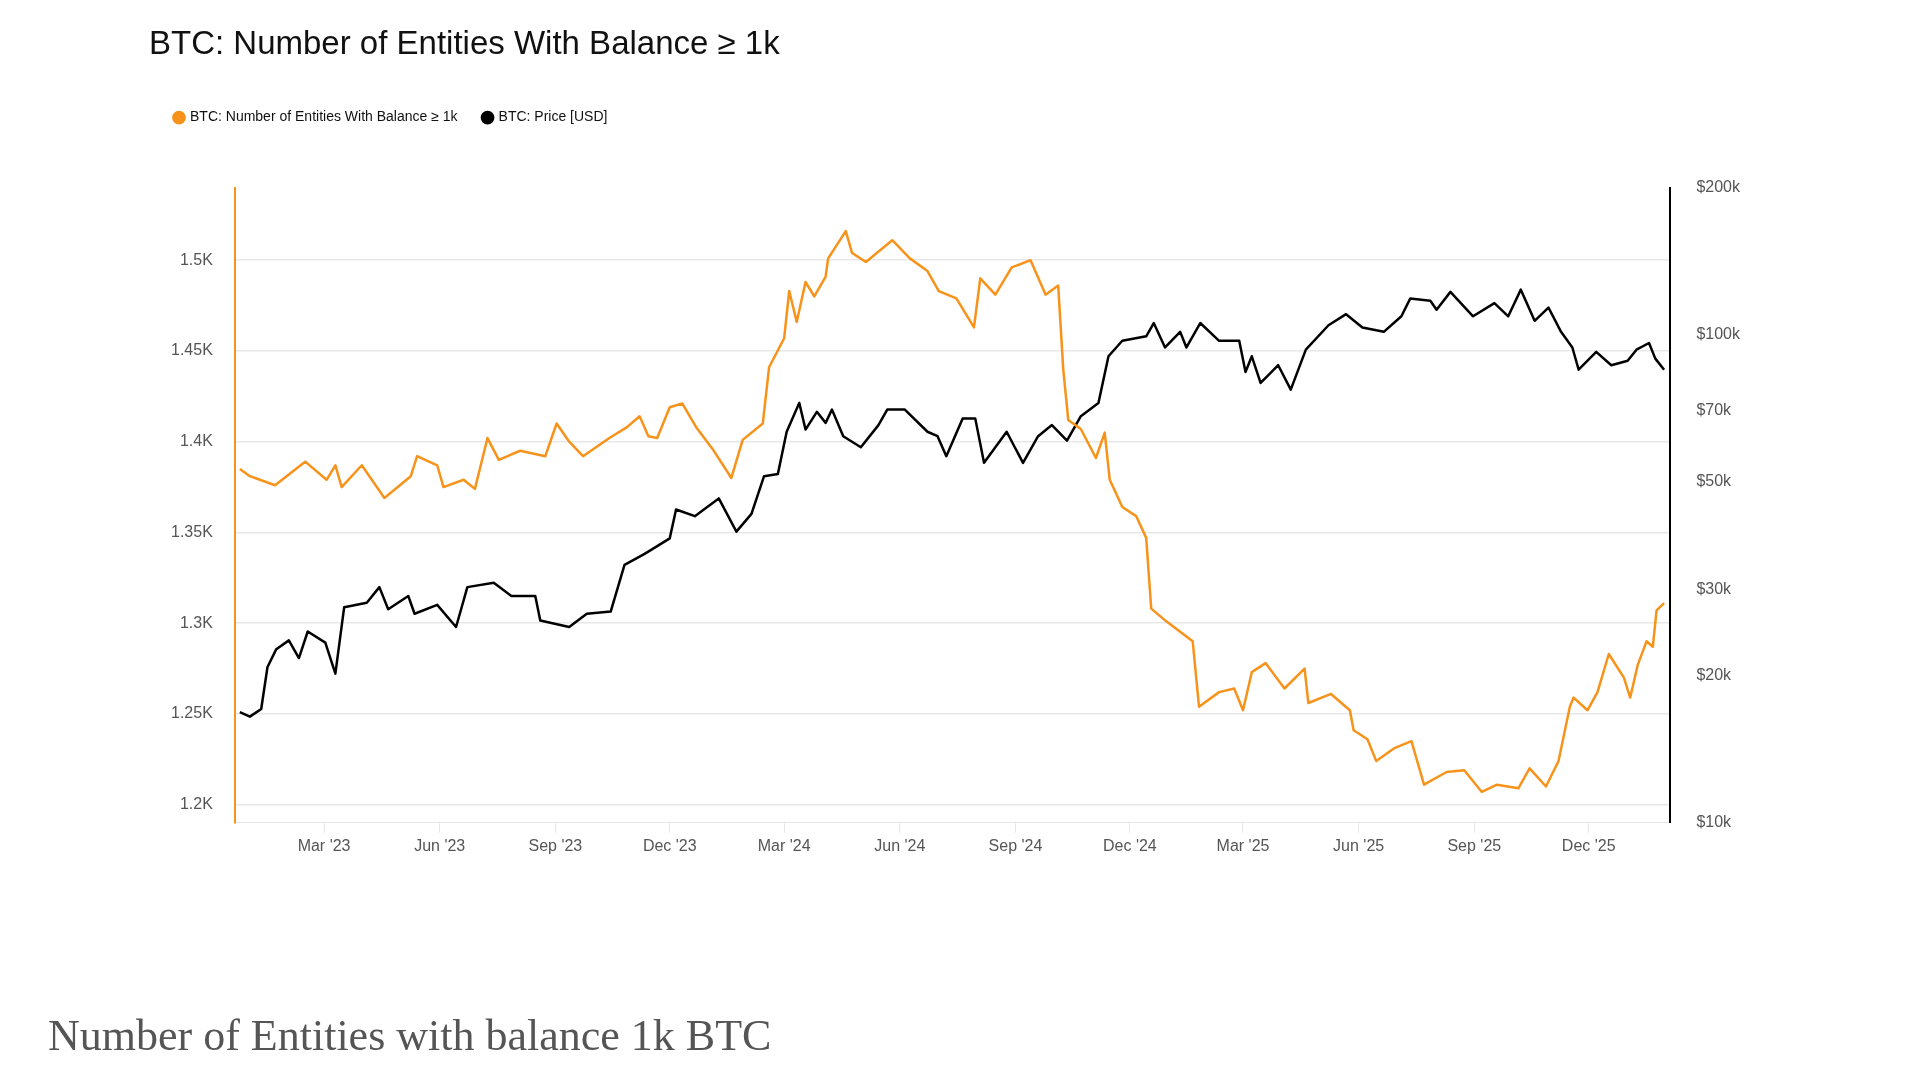 The width and height of the screenshot is (1920, 1078). What do you see at coordinates (192, 350) in the screenshot?
I see `y-tick-label: 1.45K` at bounding box center [192, 350].